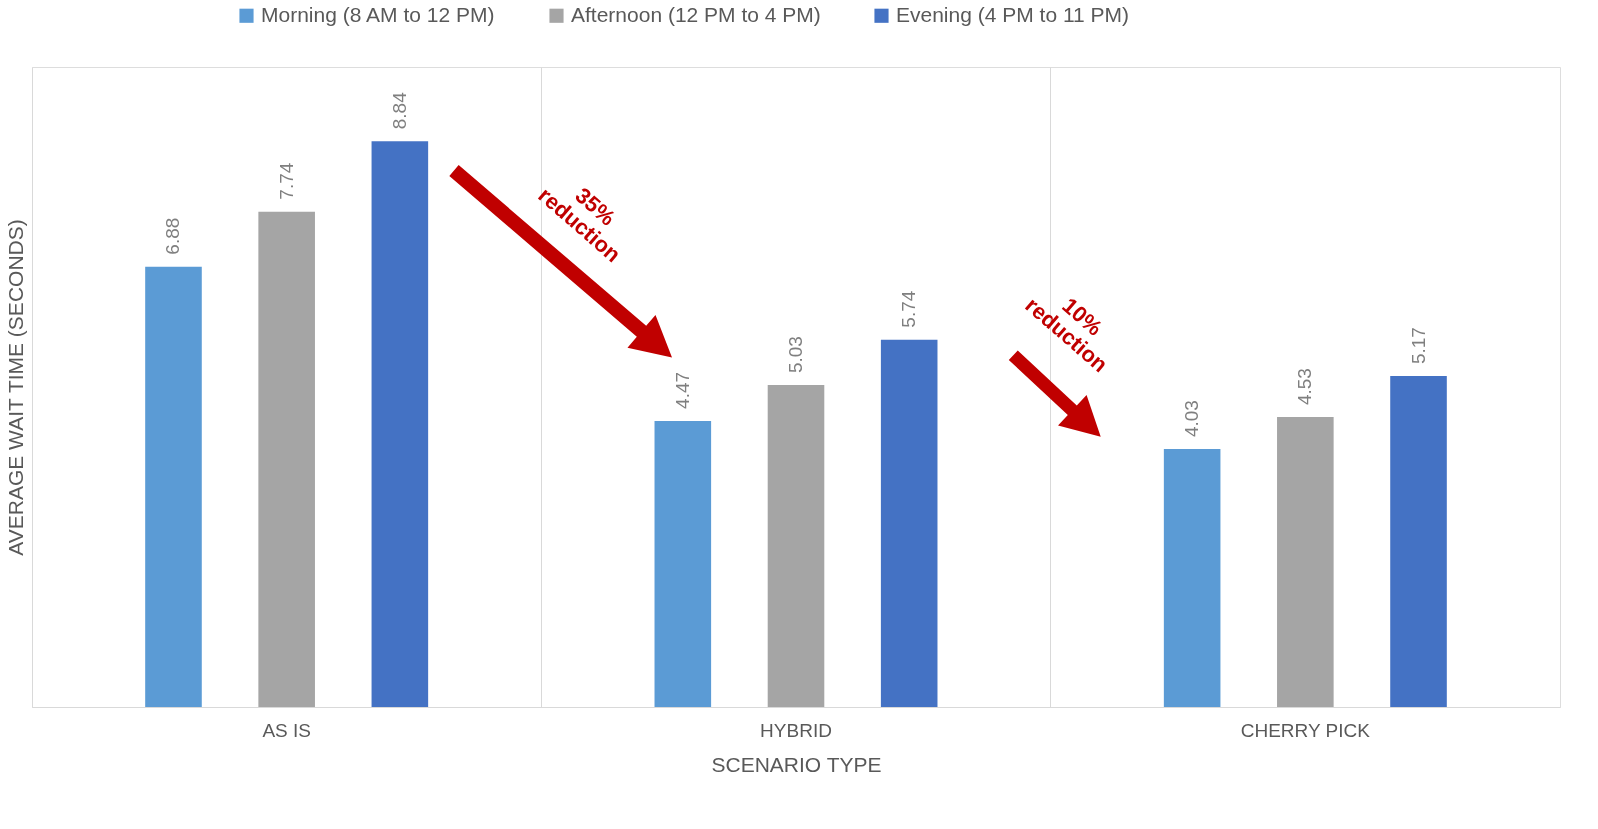 The height and width of the screenshot is (829, 1598). What do you see at coordinates (378, 14) in the screenshot?
I see `legend-label: Morning (8 AM to 12 PM)` at bounding box center [378, 14].